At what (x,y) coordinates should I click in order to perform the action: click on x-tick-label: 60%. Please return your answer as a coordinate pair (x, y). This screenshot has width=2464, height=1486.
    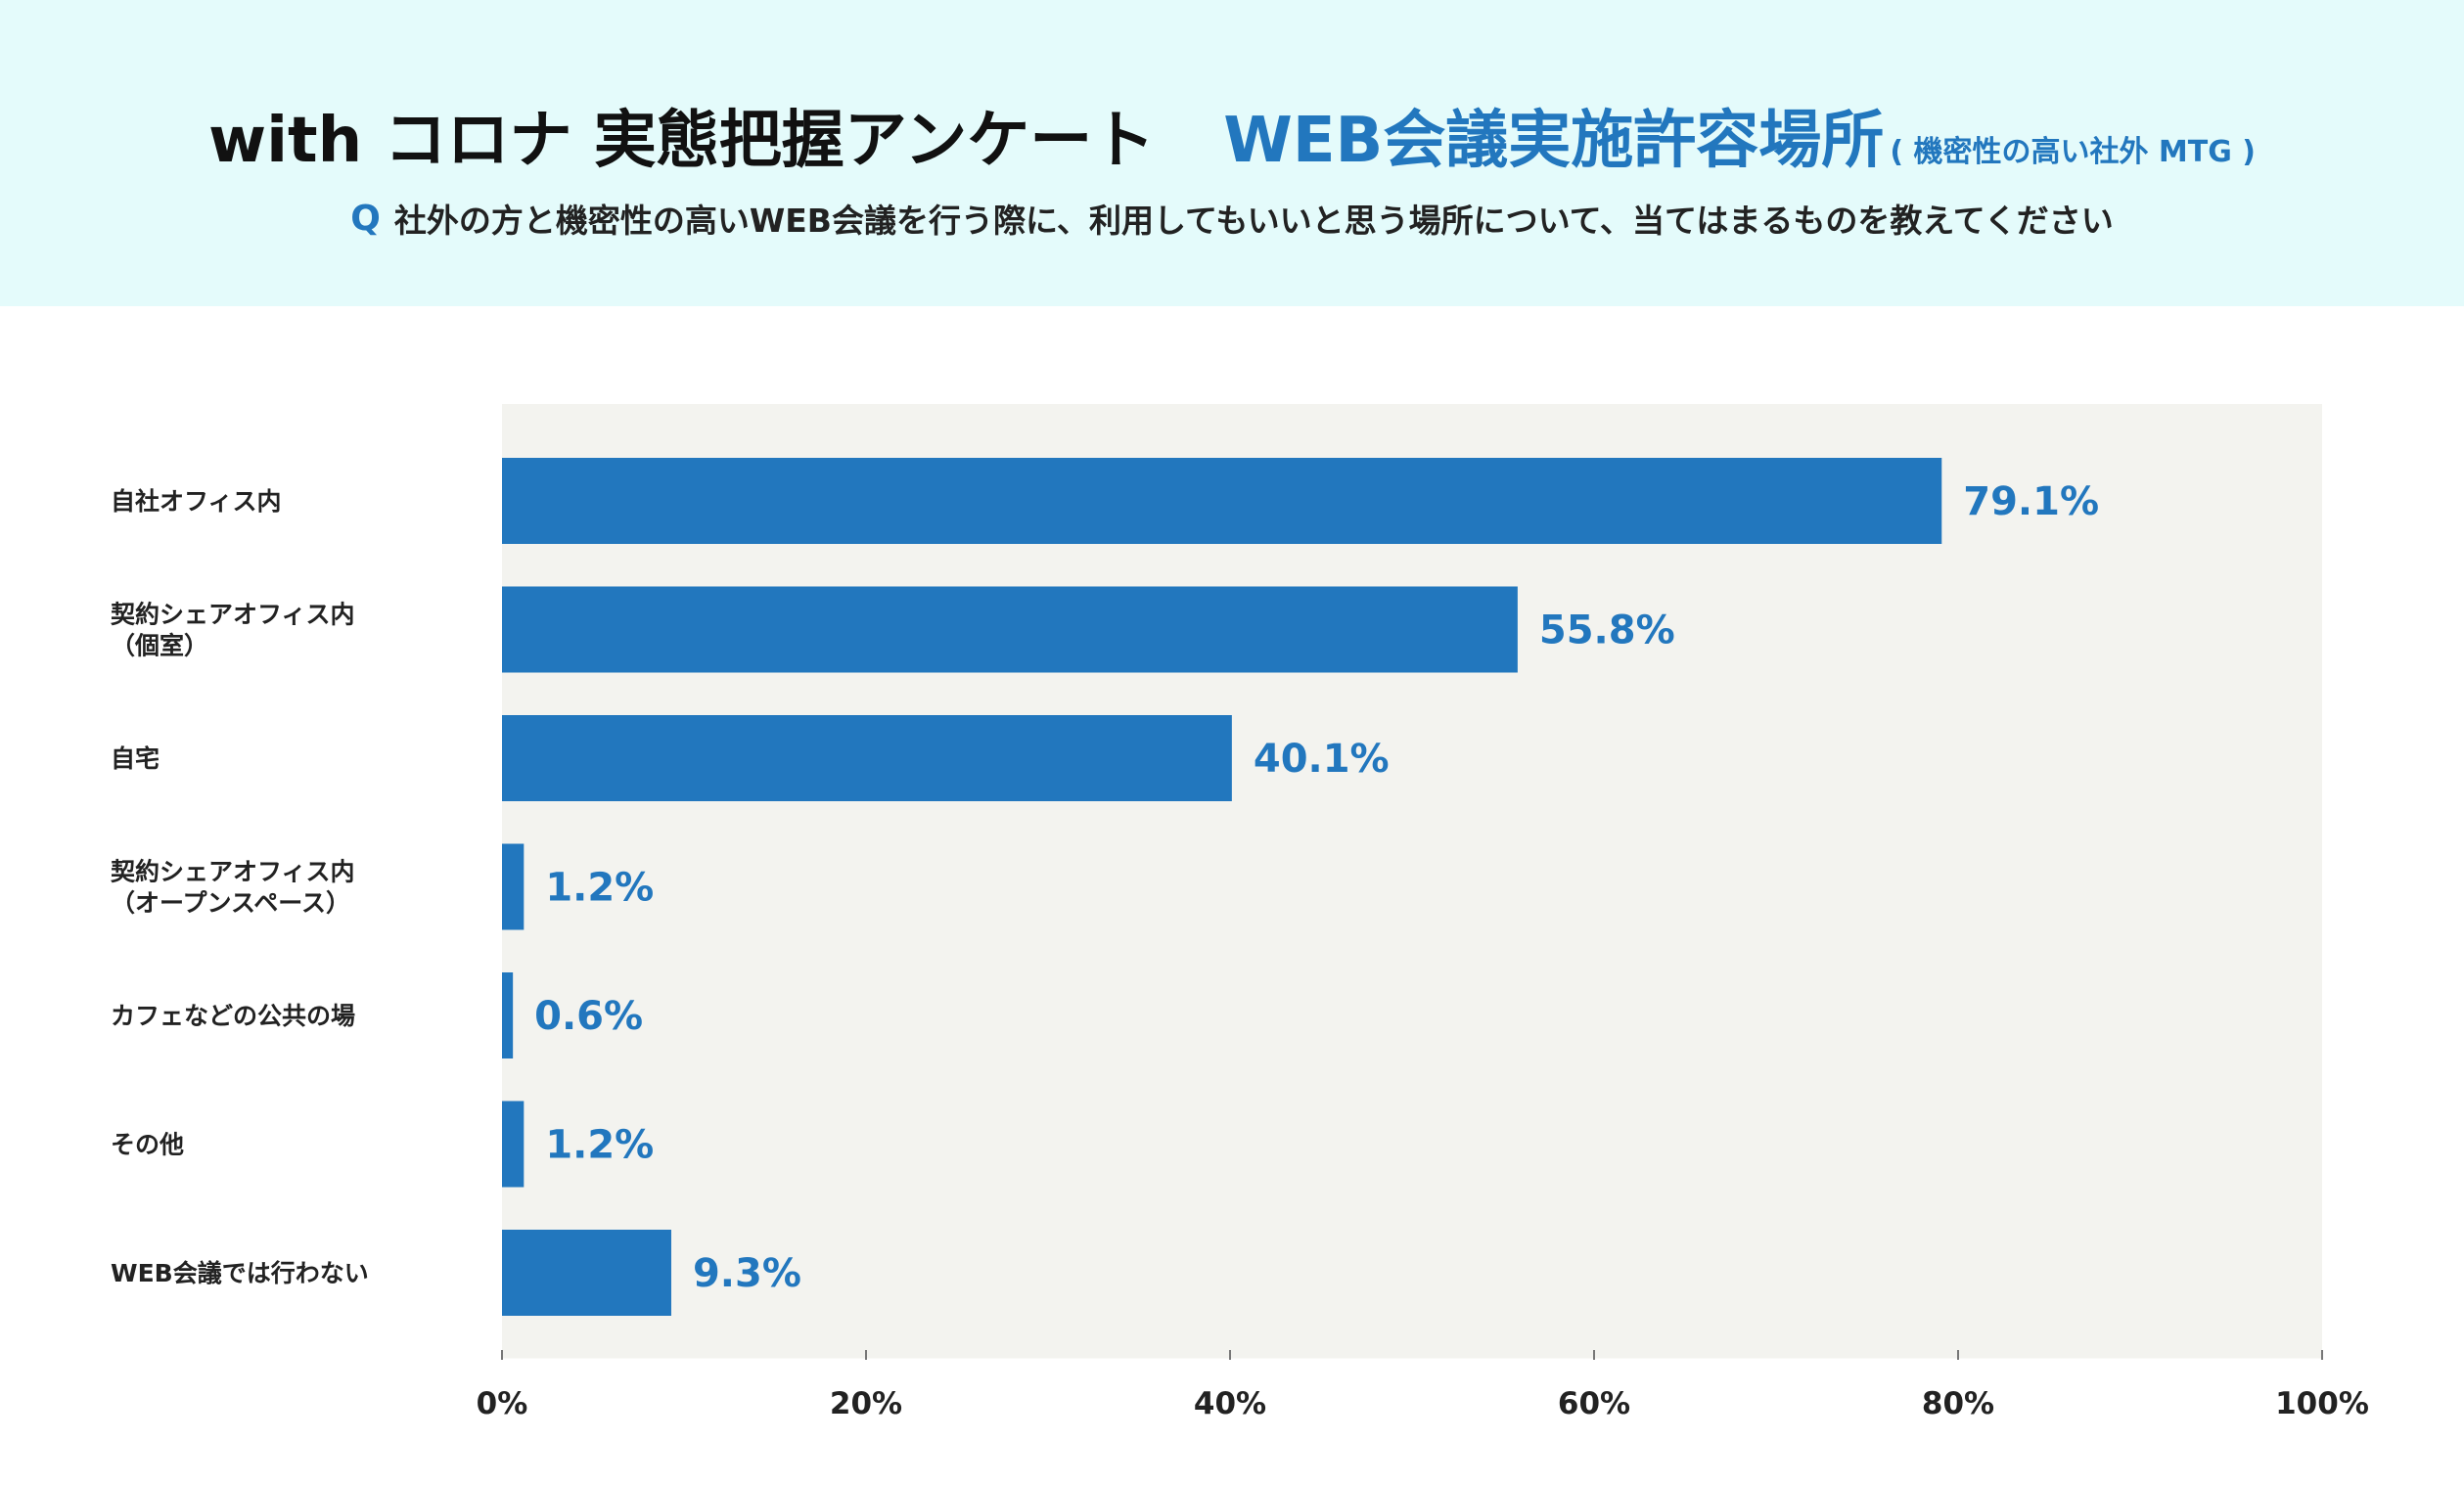
    Looking at the image, I should click on (1594, 1404).